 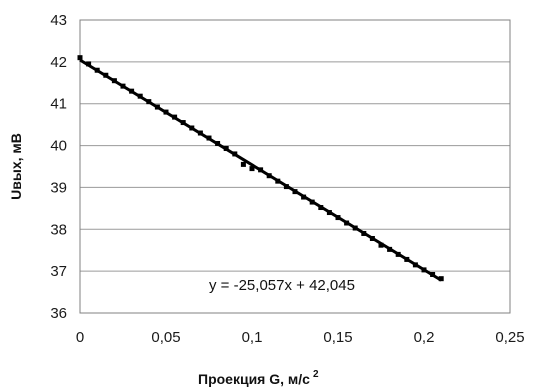 What do you see at coordinates (58, 313) in the screenshot?
I see `y-tick-label: 36` at bounding box center [58, 313].